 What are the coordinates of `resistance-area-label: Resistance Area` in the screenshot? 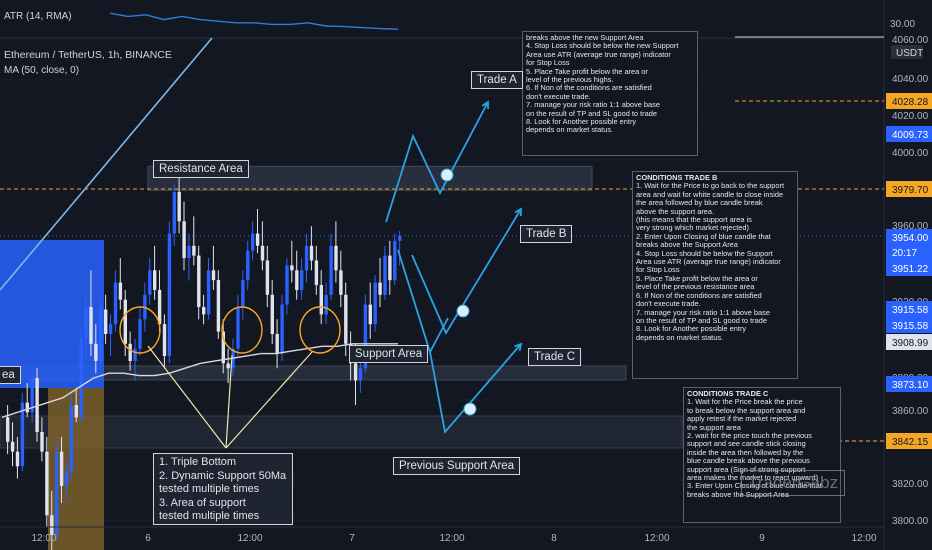 It's located at (201, 169).